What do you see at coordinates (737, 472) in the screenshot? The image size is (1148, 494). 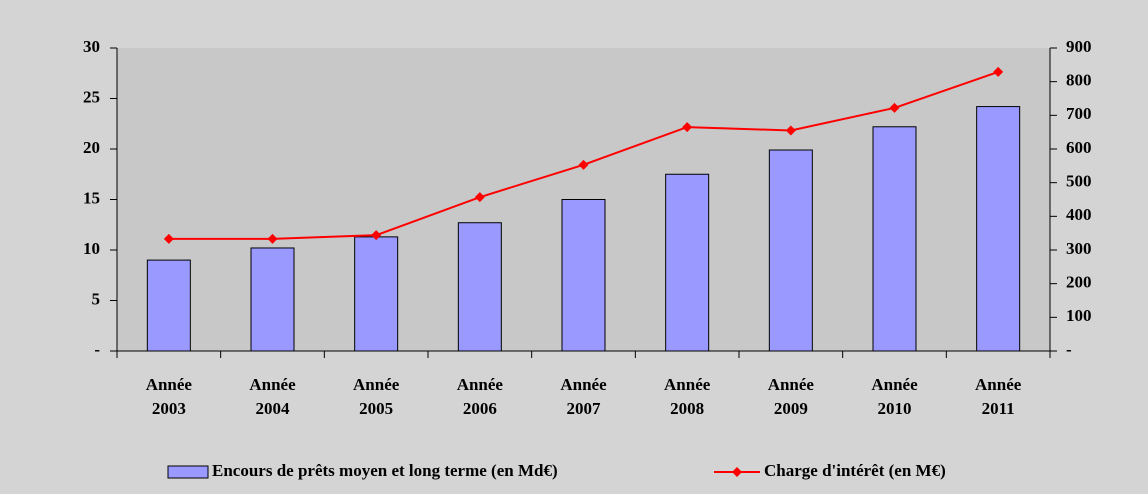 I see `legend-marker` at bounding box center [737, 472].